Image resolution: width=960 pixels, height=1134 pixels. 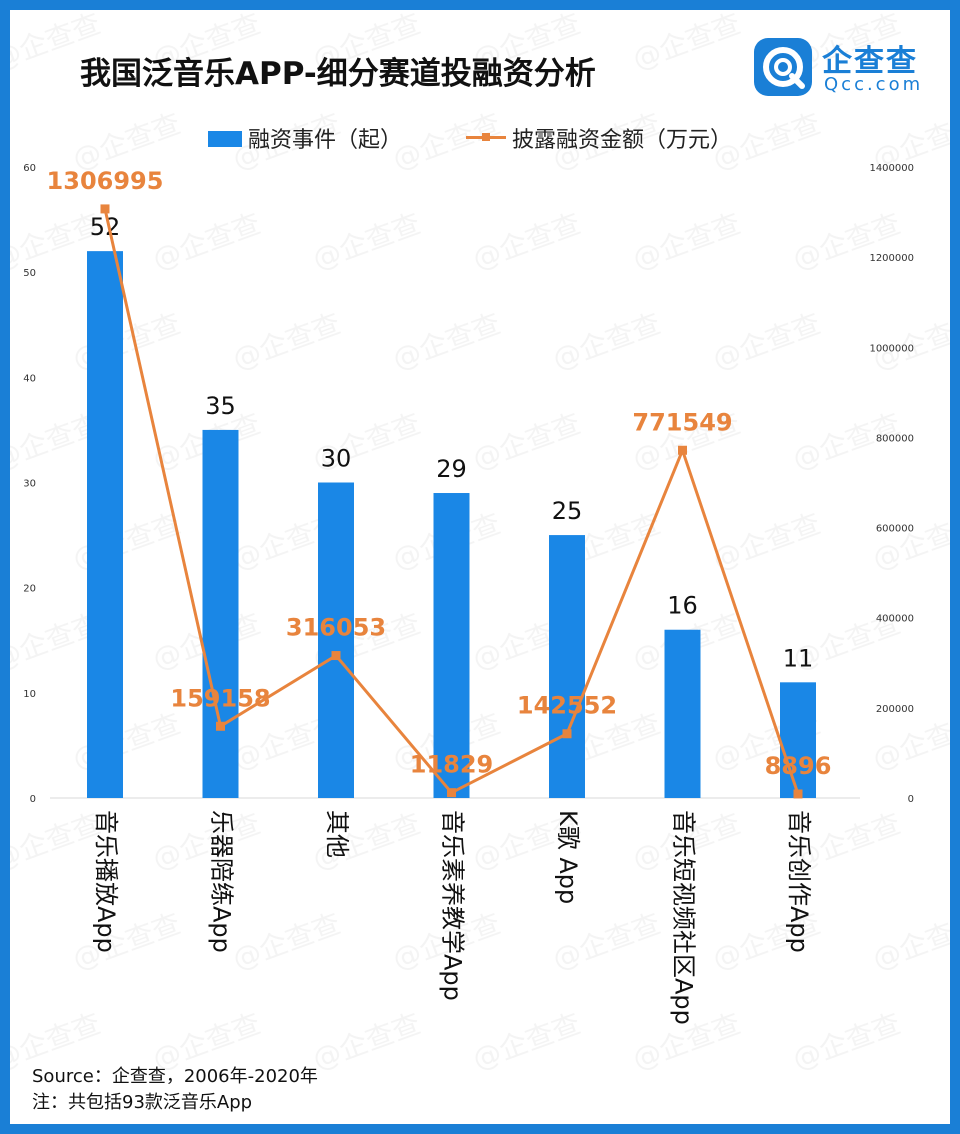 I want to click on bar-value-label: 35, so click(x=220, y=406).